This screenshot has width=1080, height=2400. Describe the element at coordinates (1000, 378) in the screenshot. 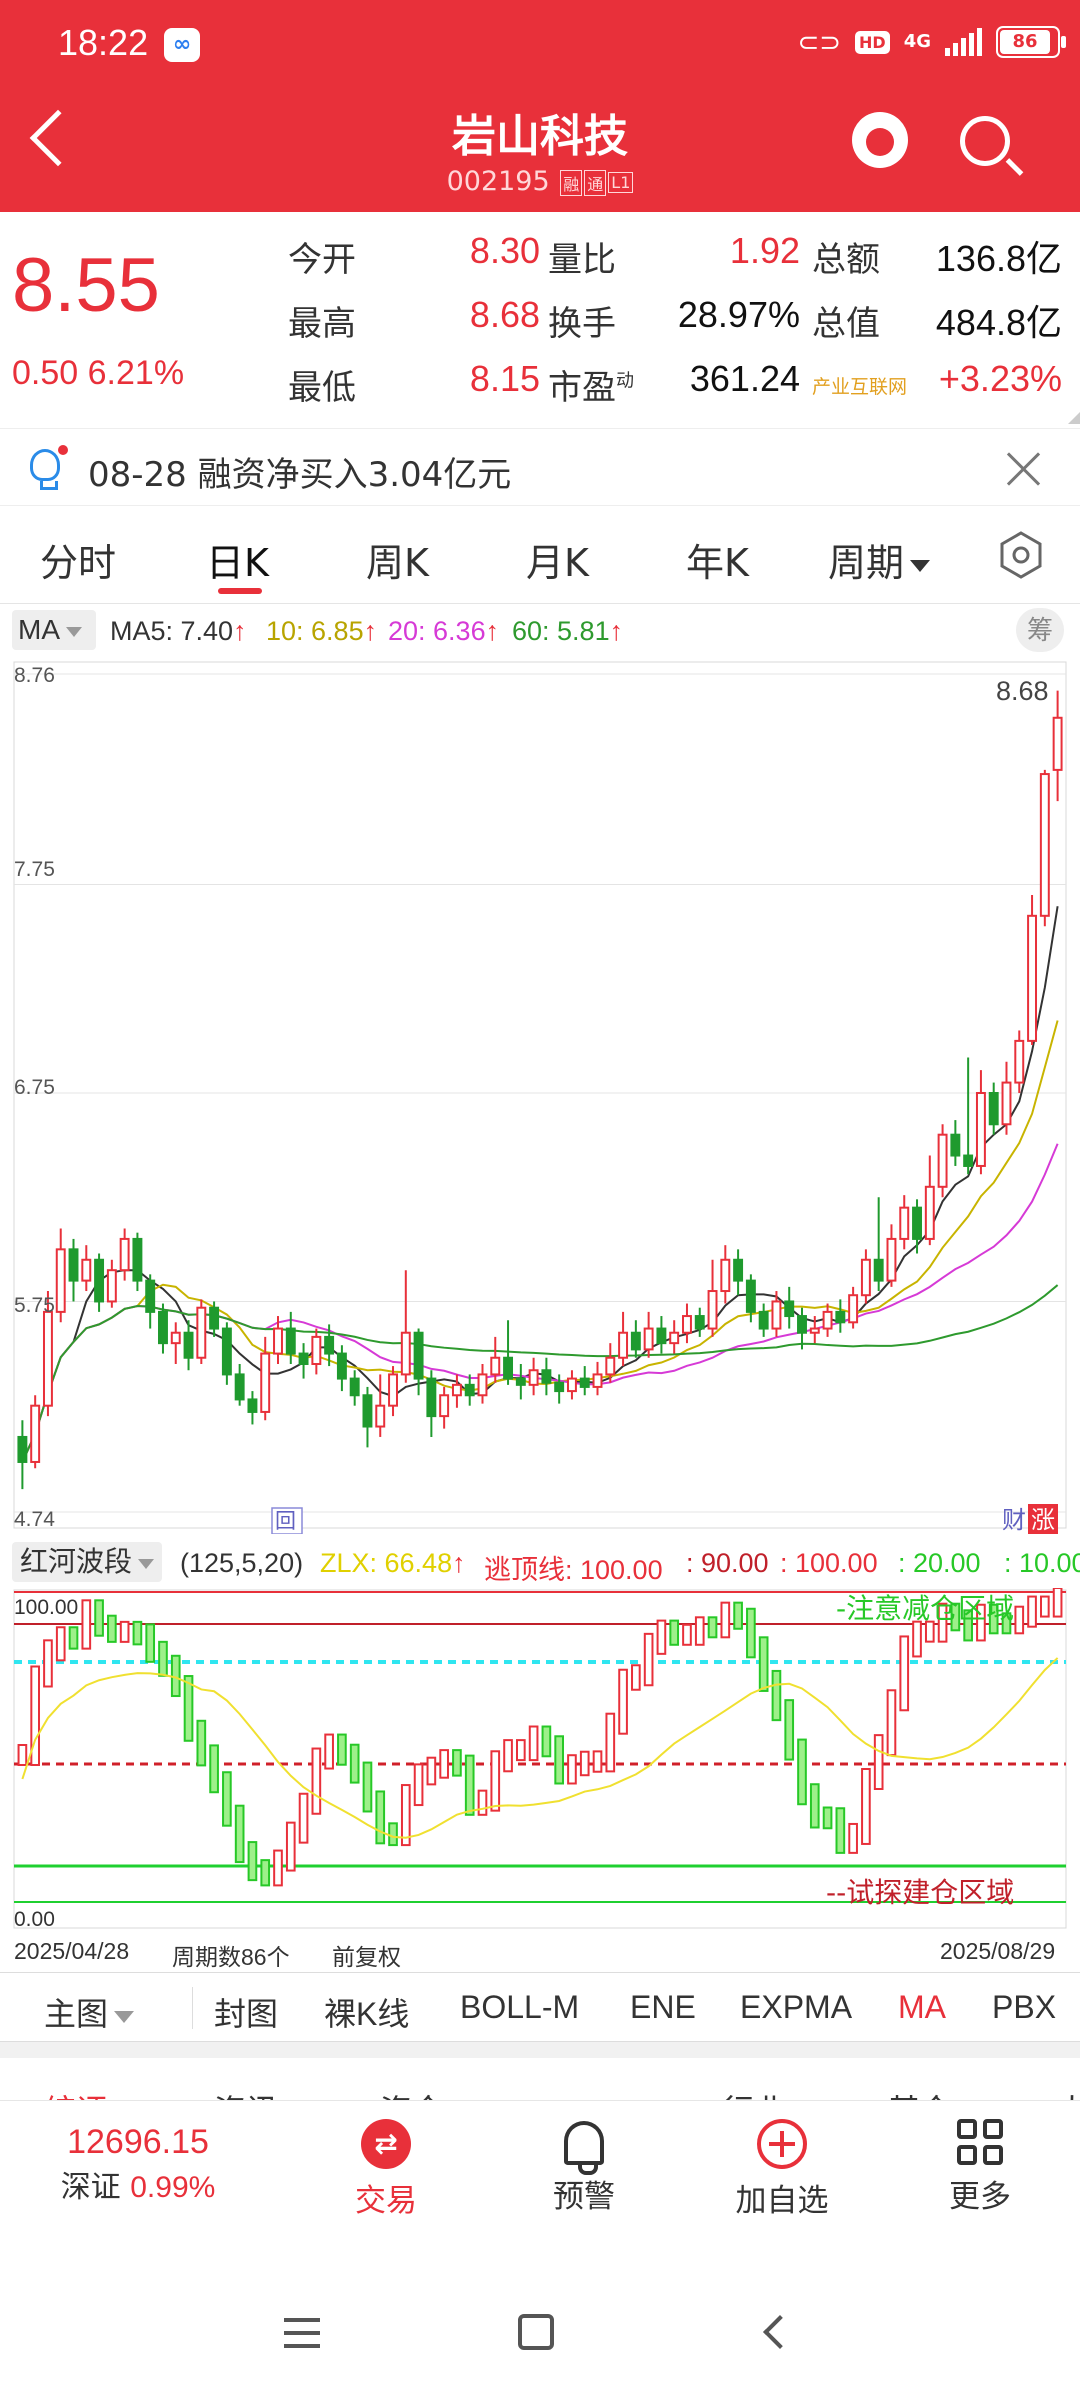

I see `industry-change: +3.23%` at that location.